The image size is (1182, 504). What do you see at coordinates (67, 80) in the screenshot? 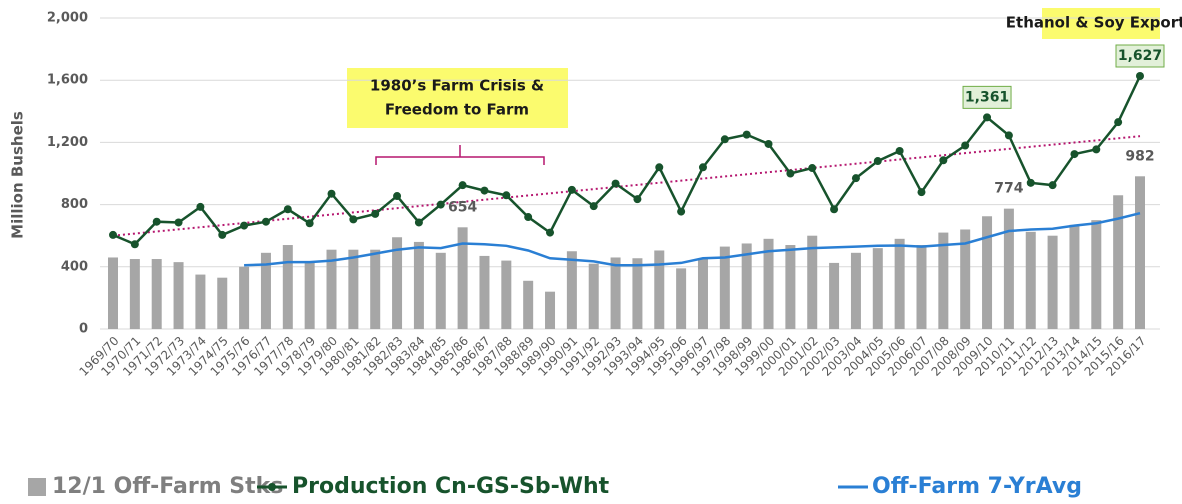
I see `y-tick-label: 1,600` at bounding box center [67, 80].